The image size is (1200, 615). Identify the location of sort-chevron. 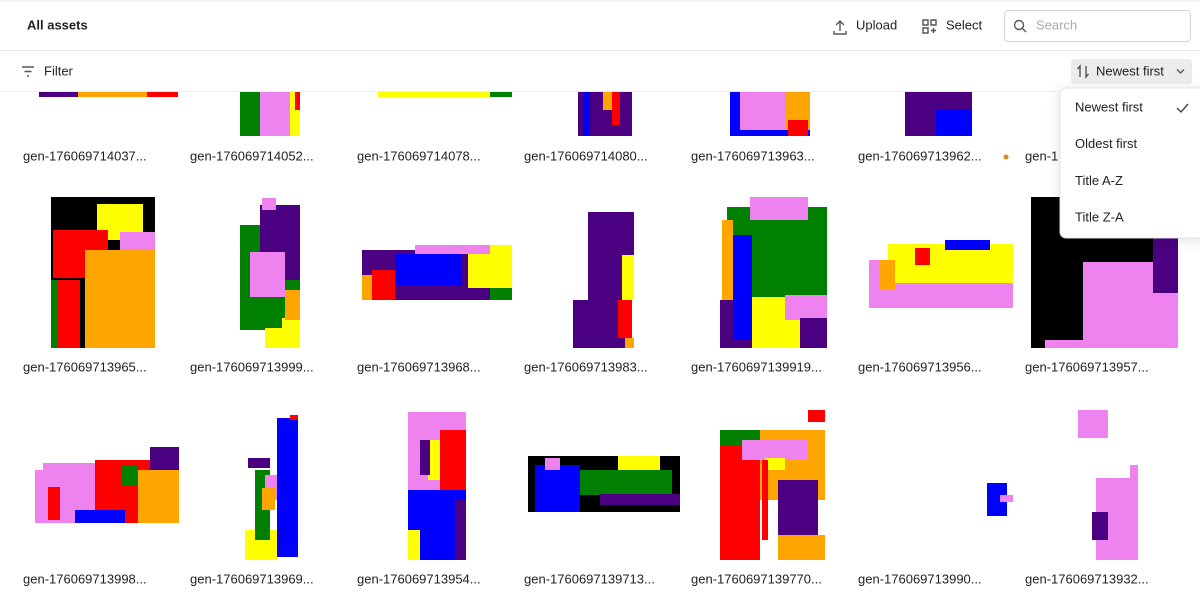
(1180, 71).